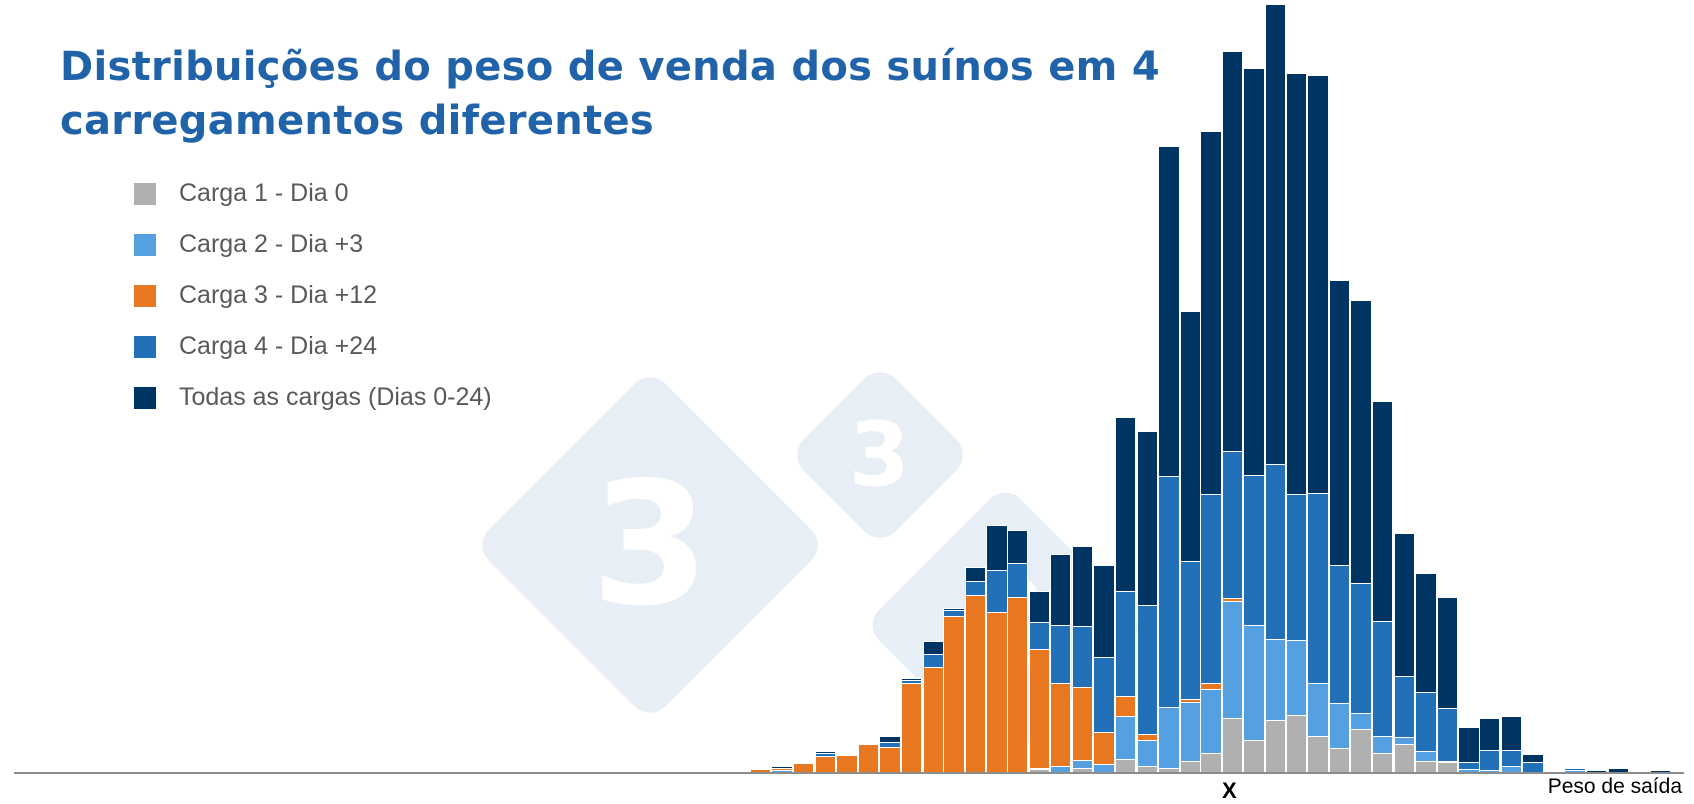 This screenshot has width=1694, height=804. I want to click on x-axis-marker: X, so click(1229, 790).